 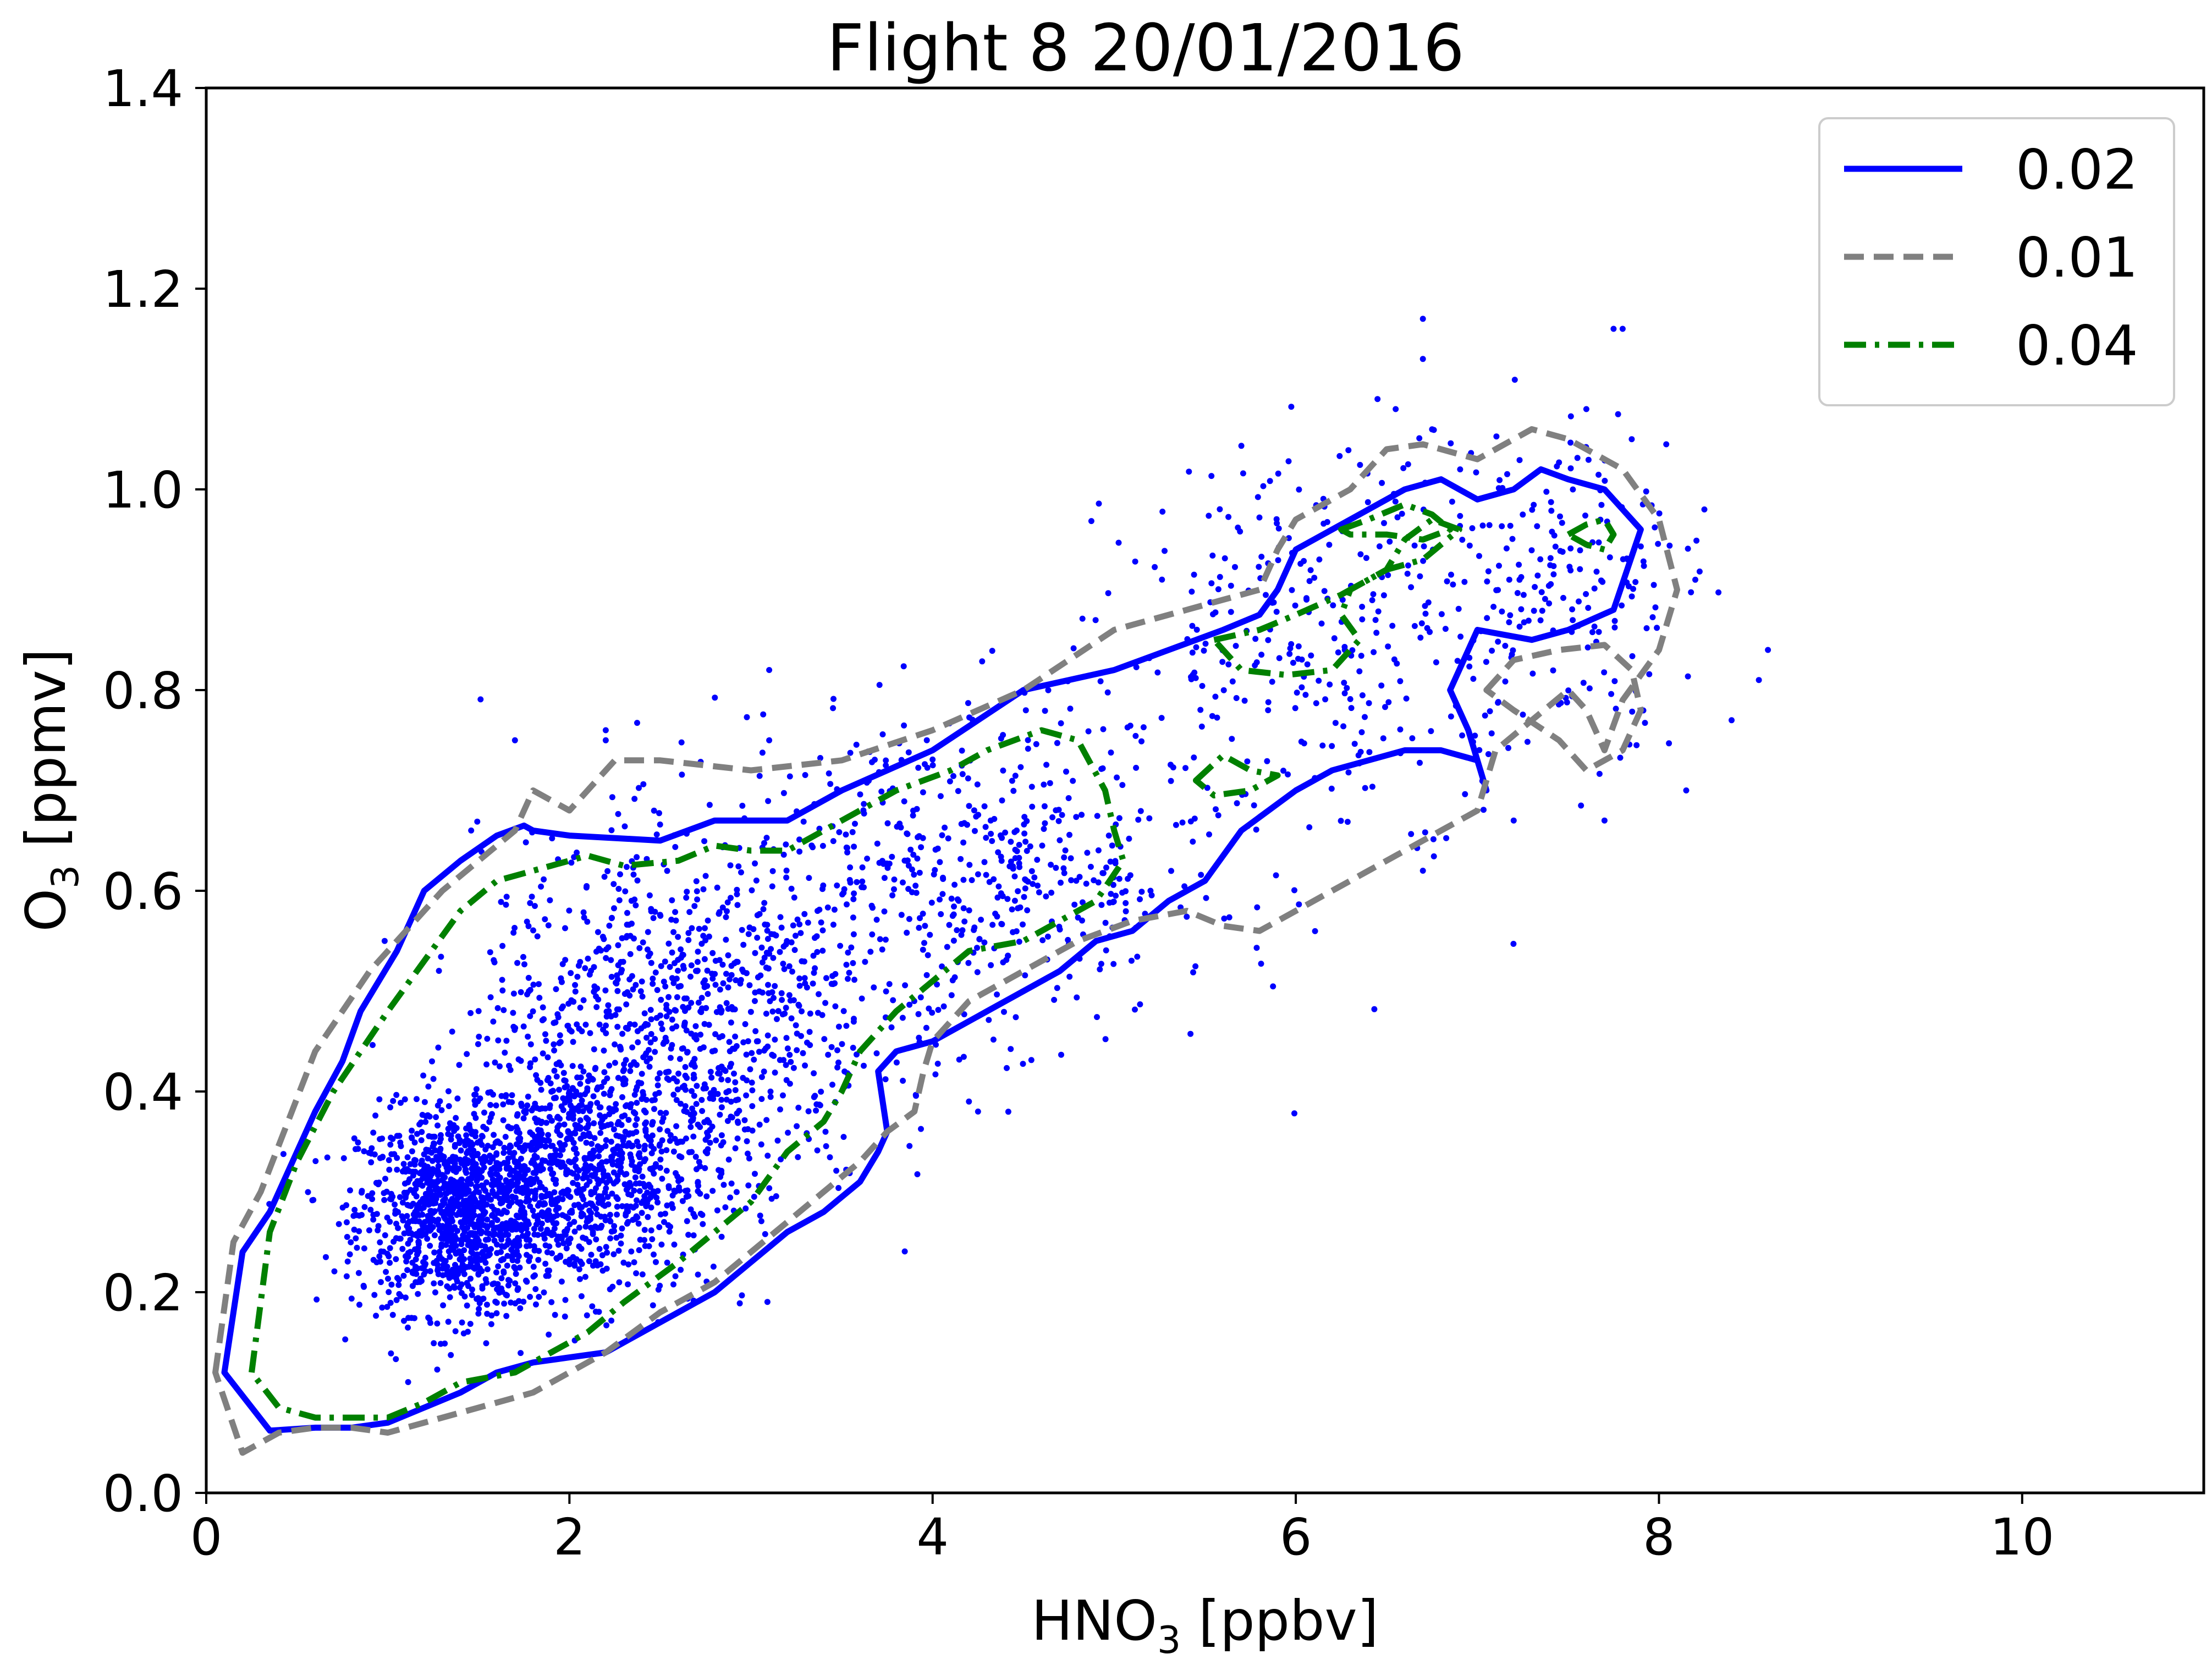 I want to click on y-tick-label: 1.2, so click(x=143, y=289).